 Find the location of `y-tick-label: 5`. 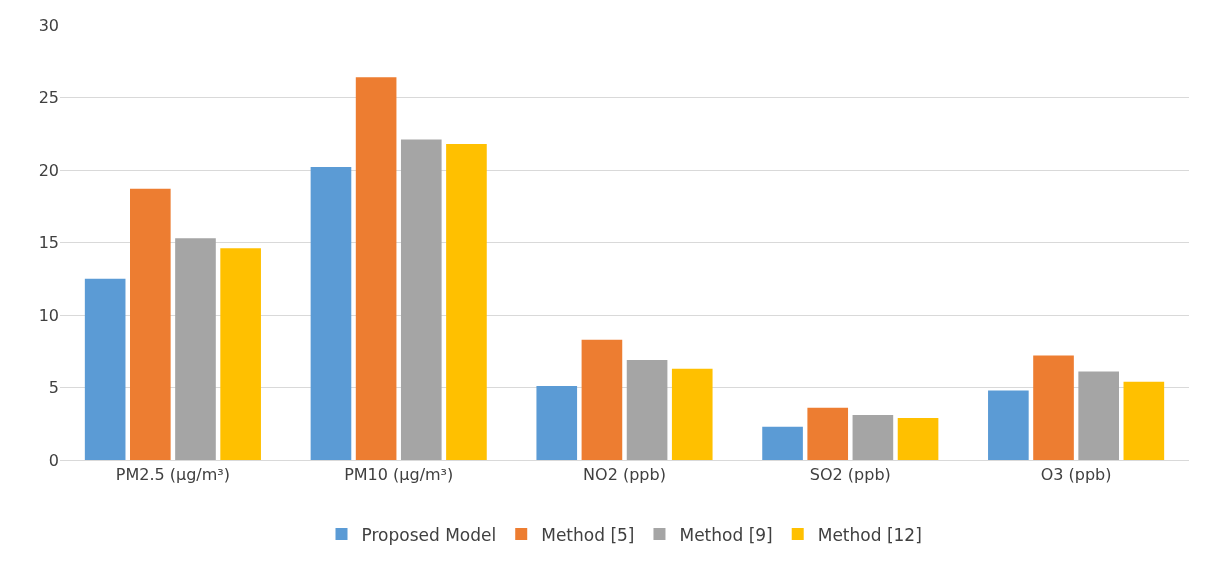

y-tick-label: 5 is located at coordinates (53, 388).